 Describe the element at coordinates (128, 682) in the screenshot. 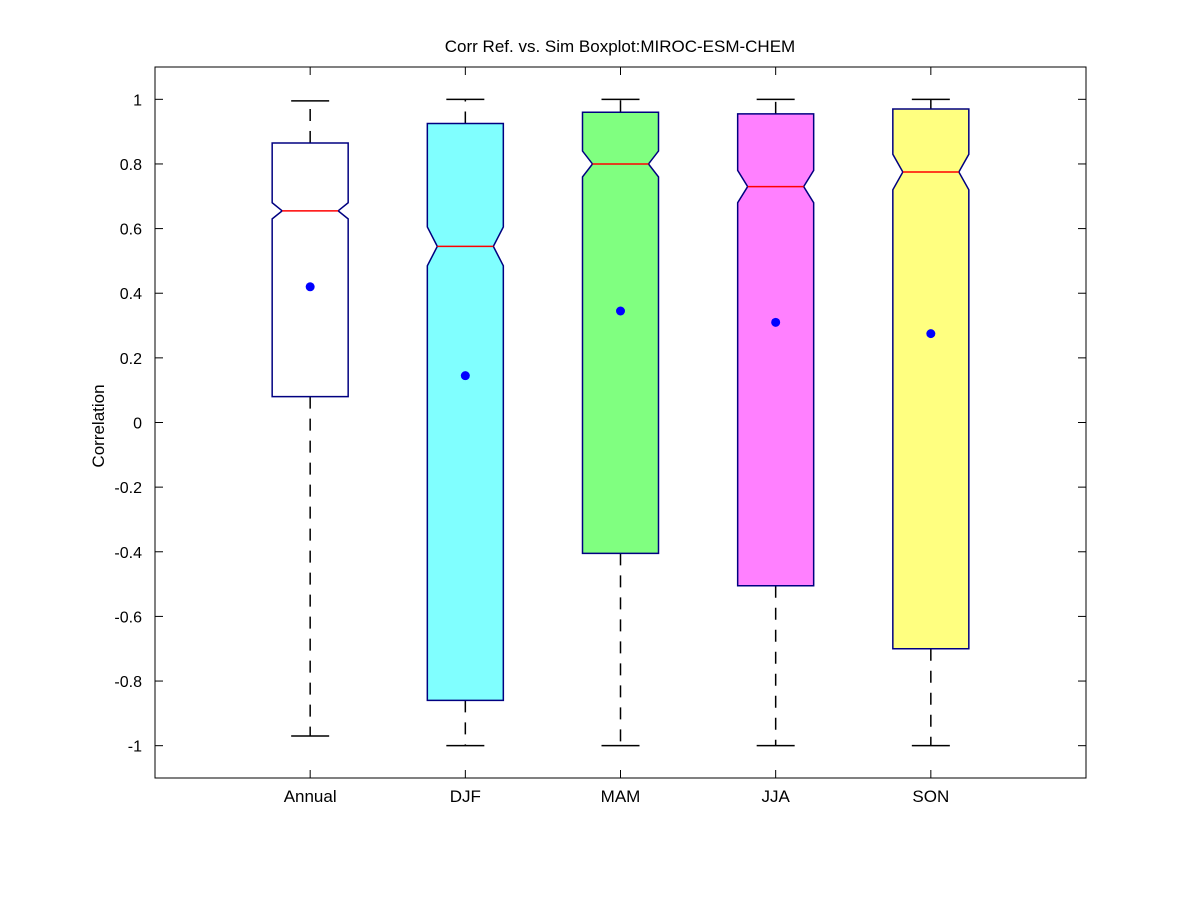

I see `y-tick-label: -0.8` at that location.